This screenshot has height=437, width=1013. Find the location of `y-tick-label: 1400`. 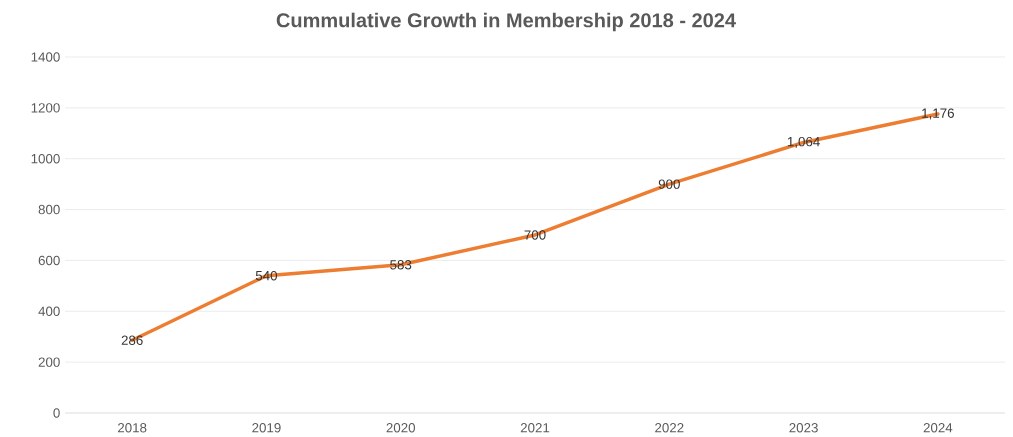

y-tick-label: 1400 is located at coordinates (45, 57).